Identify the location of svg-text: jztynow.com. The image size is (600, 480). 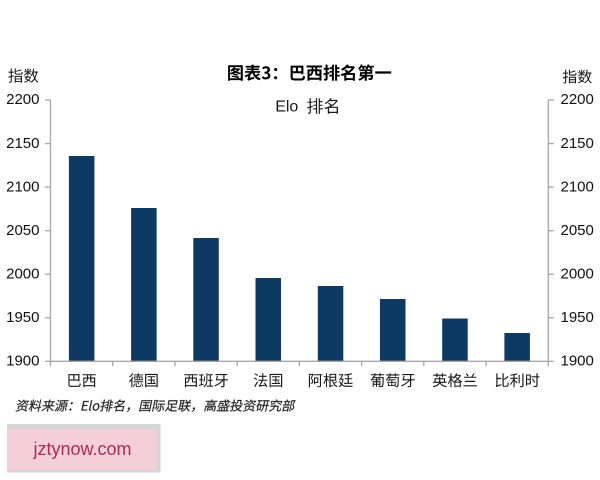
(81, 449).